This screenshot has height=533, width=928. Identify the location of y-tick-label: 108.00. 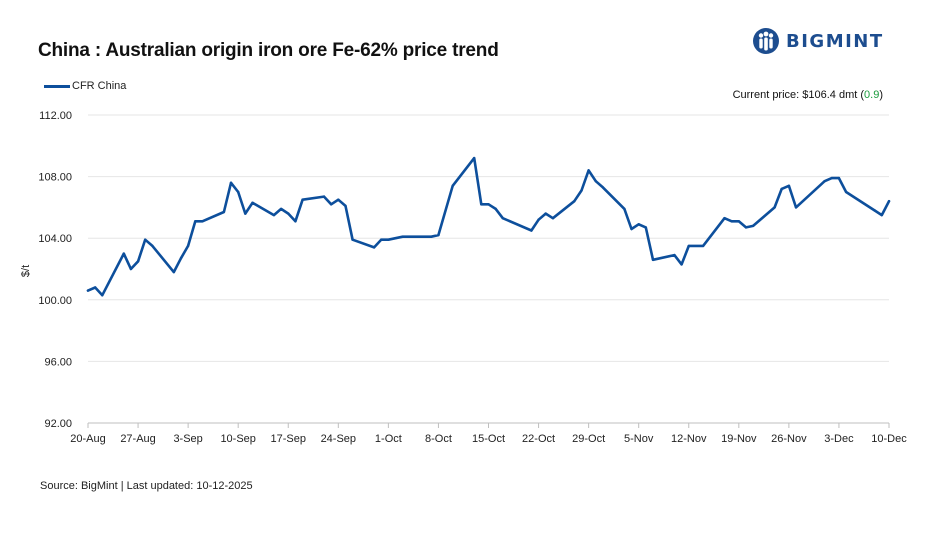
(55, 178).